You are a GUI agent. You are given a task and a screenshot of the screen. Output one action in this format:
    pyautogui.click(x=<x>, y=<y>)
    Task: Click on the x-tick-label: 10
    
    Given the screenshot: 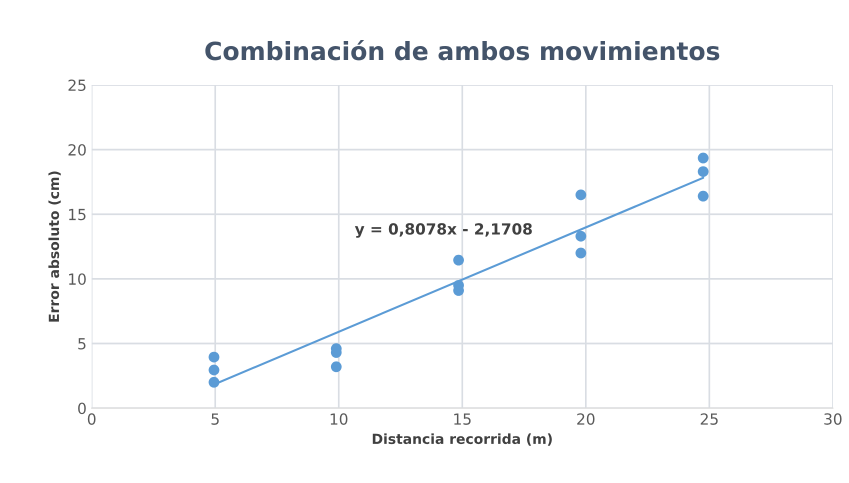 What is the action you would take?
    pyautogui.click(x=339, y=419)
    